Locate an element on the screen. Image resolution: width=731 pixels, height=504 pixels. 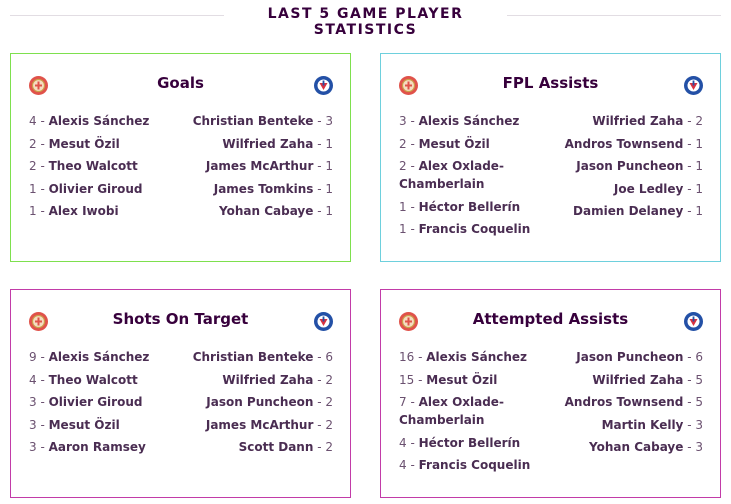
player-stat-row: Wilfried Zaha - 1 is located at coordinates (277, 143).